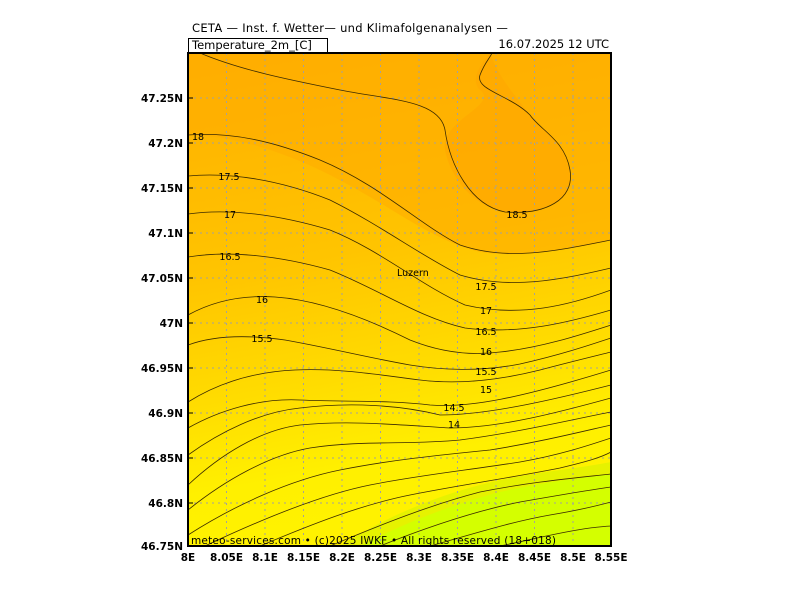  What do you see at coordinates (165, 144) in the screenshot?
I see `y-tick-label: 47.2N` at bounding box center [165, 144].